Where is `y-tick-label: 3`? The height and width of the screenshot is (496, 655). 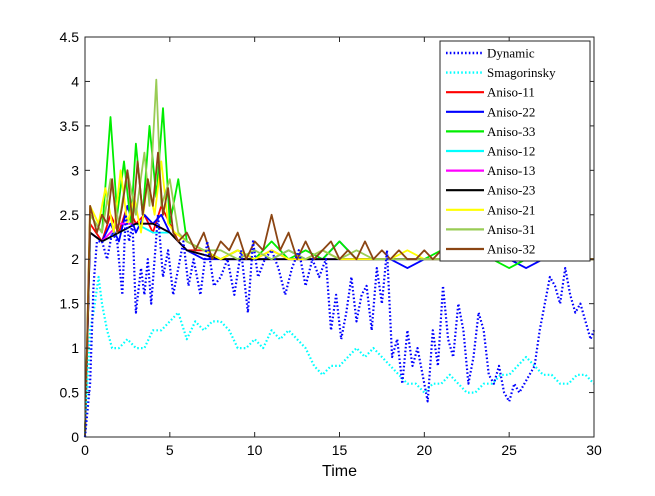
y-tick-label: 3 is located at coordinates (75, 170).